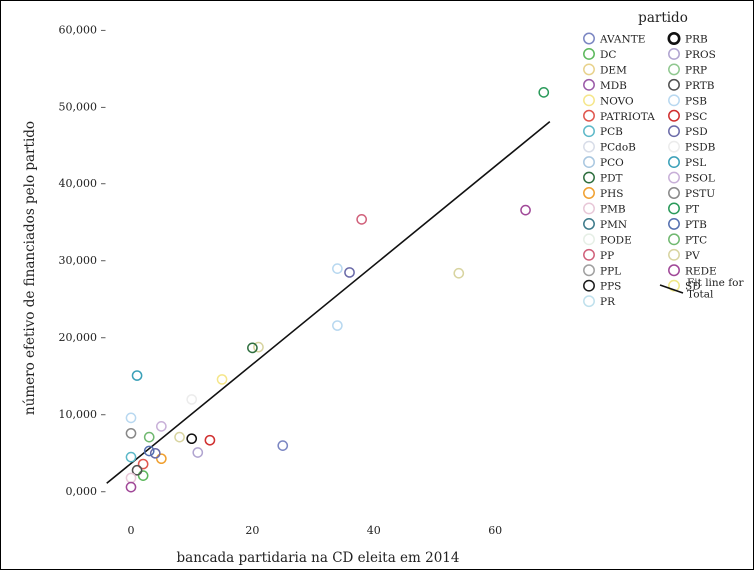 The height and width of the screenshot is (571, 755). I want to click on legend-label: DC, so click(608, 55).